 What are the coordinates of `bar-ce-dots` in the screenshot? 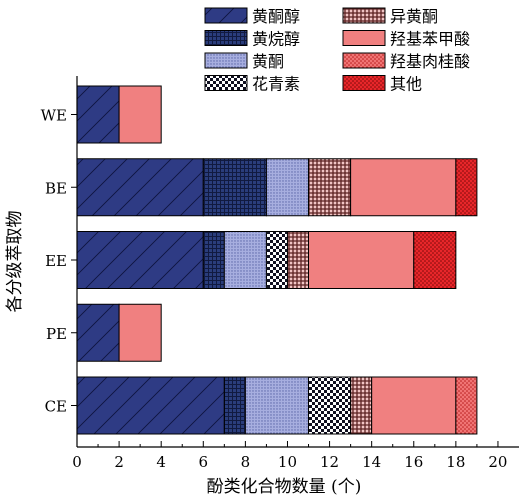 It's located at (277, 405).